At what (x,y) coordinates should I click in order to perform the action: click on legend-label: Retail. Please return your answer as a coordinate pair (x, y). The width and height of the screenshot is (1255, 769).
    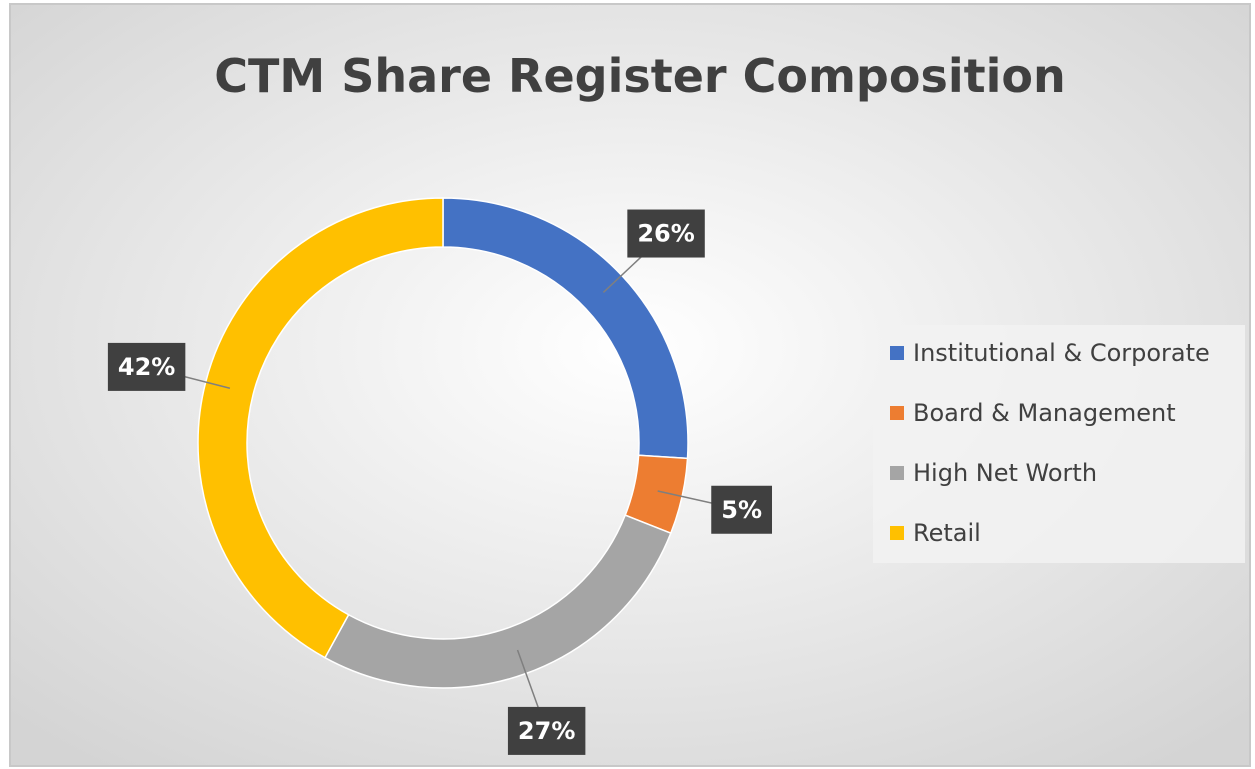
    Looking at the image, I should click on (947, 533).